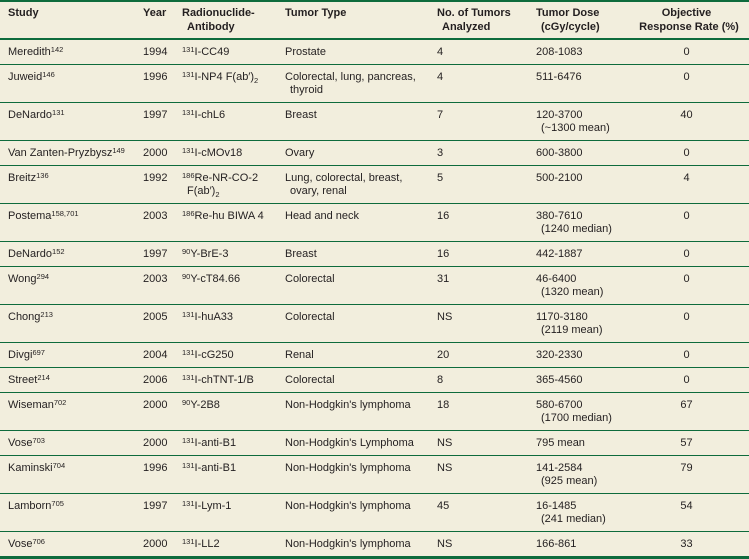  Describe the element at coordinates (582, 185) in the screenshot. I see `cell-tumor_dose: 500-2100` at that location.